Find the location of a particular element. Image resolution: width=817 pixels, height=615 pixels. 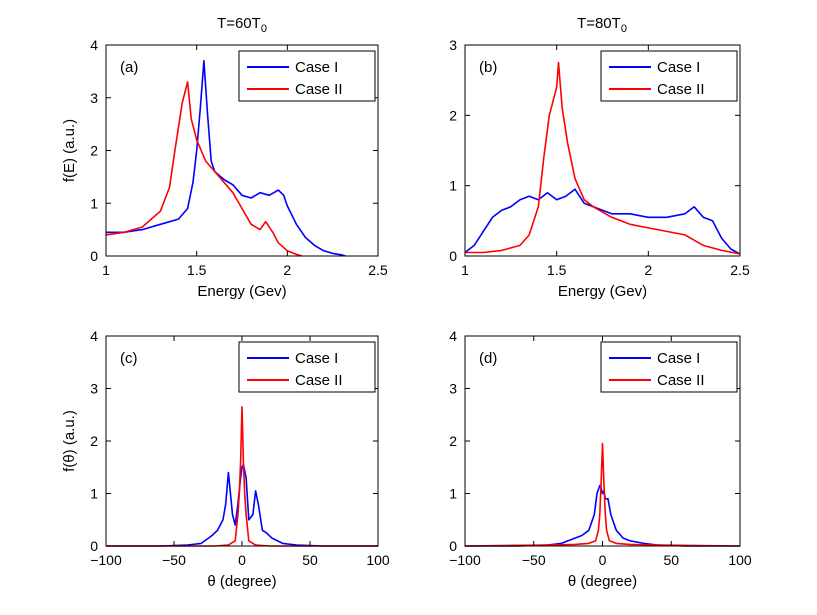

legend-label-a-2: Case II is located at coordinates (319, 89).